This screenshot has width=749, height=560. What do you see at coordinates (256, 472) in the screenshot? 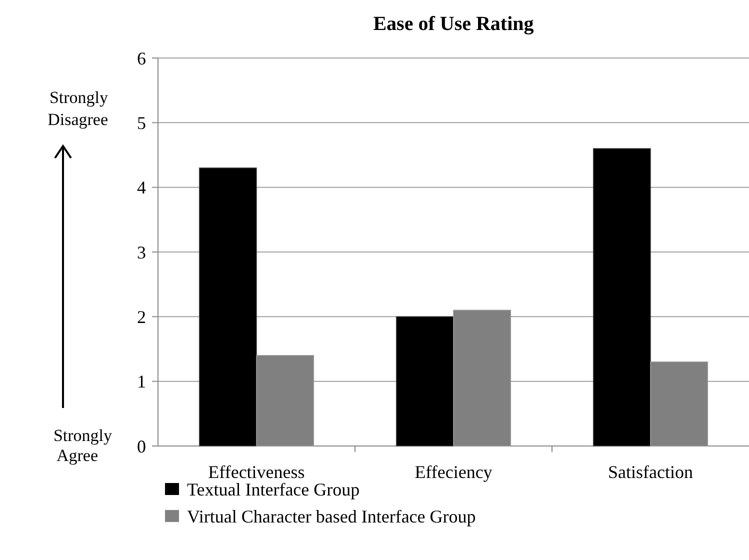
I see `x-tick-label: Effectiveness` at bounding box center [256, 472].